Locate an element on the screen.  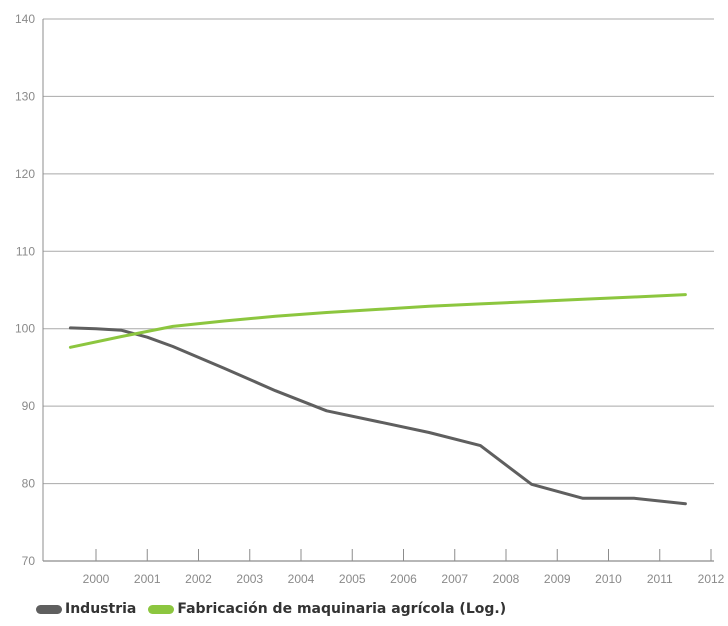
y-tick-label-130: 130 is located at coordinates (25, 96).